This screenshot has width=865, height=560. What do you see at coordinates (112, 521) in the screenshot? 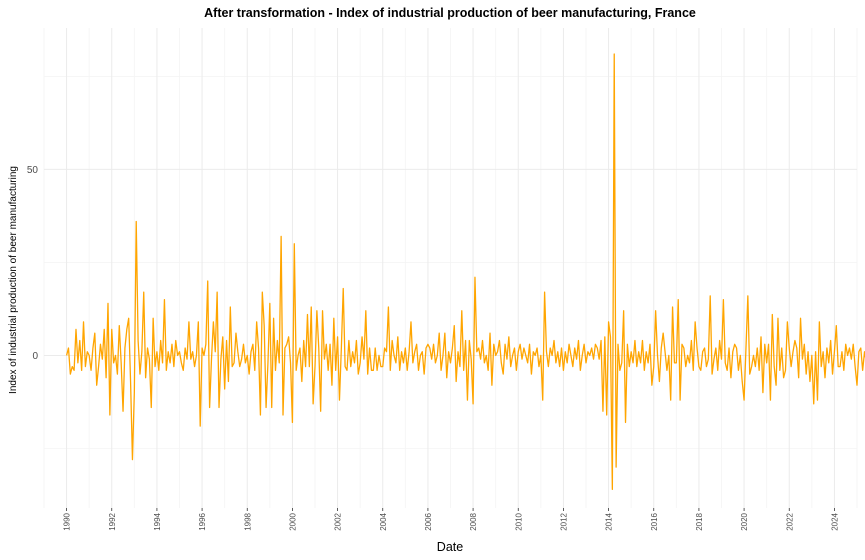
I see `x-tick-label: 1992` at bounding box center [112, 521].